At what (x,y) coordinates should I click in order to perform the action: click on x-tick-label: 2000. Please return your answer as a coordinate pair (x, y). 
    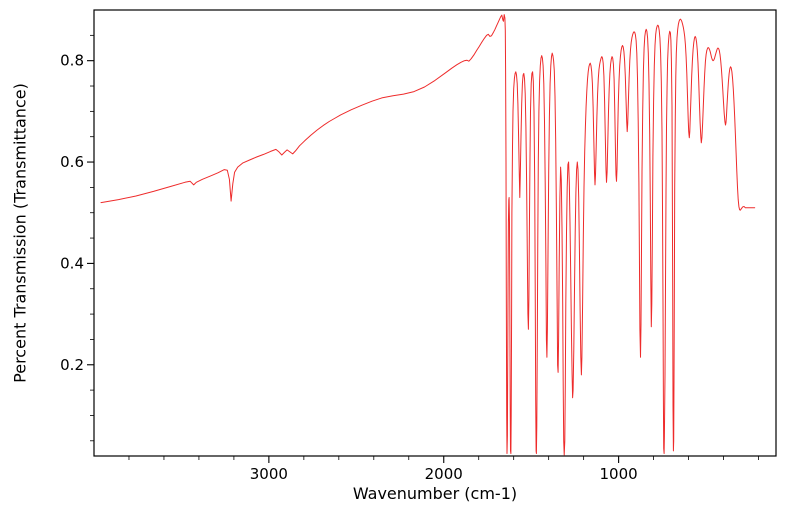
    Looking at the image, I should click on (444, 474).